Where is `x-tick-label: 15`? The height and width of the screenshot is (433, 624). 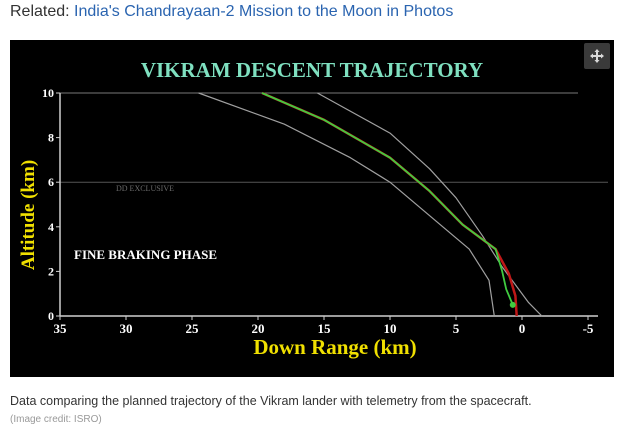
x-tick-label: 15 is located at coordinates (325, 328).